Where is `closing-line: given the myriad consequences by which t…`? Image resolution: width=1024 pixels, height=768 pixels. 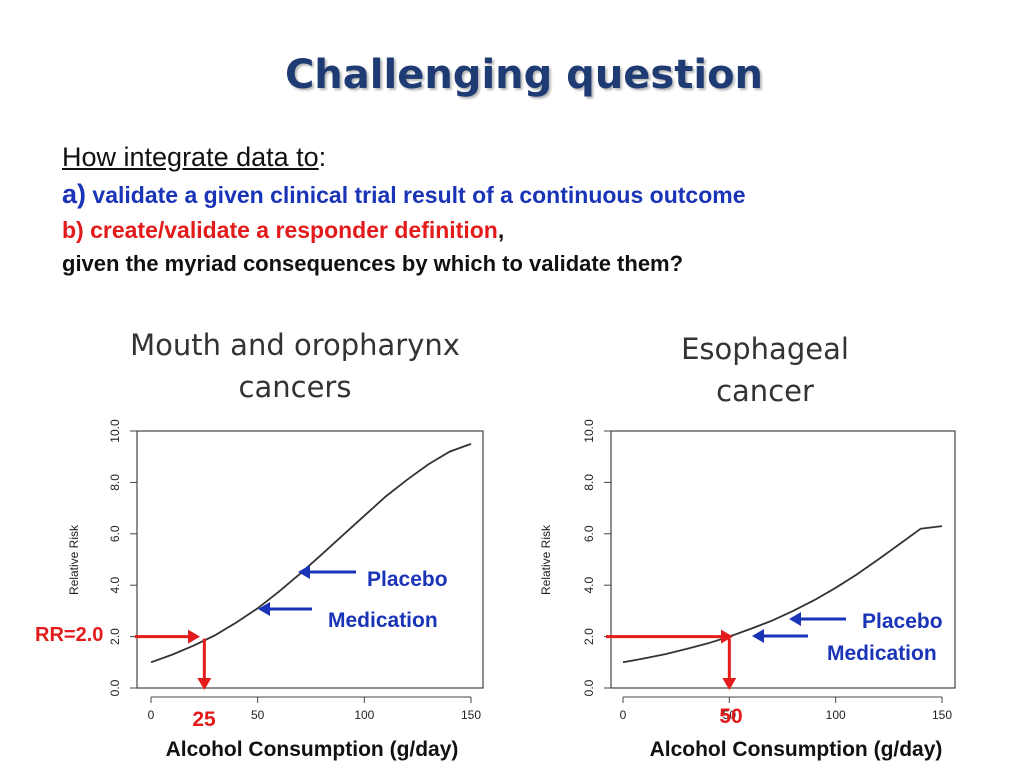 closing-line: given the myriad consequences by which t… is located at coordinates (373, 263).